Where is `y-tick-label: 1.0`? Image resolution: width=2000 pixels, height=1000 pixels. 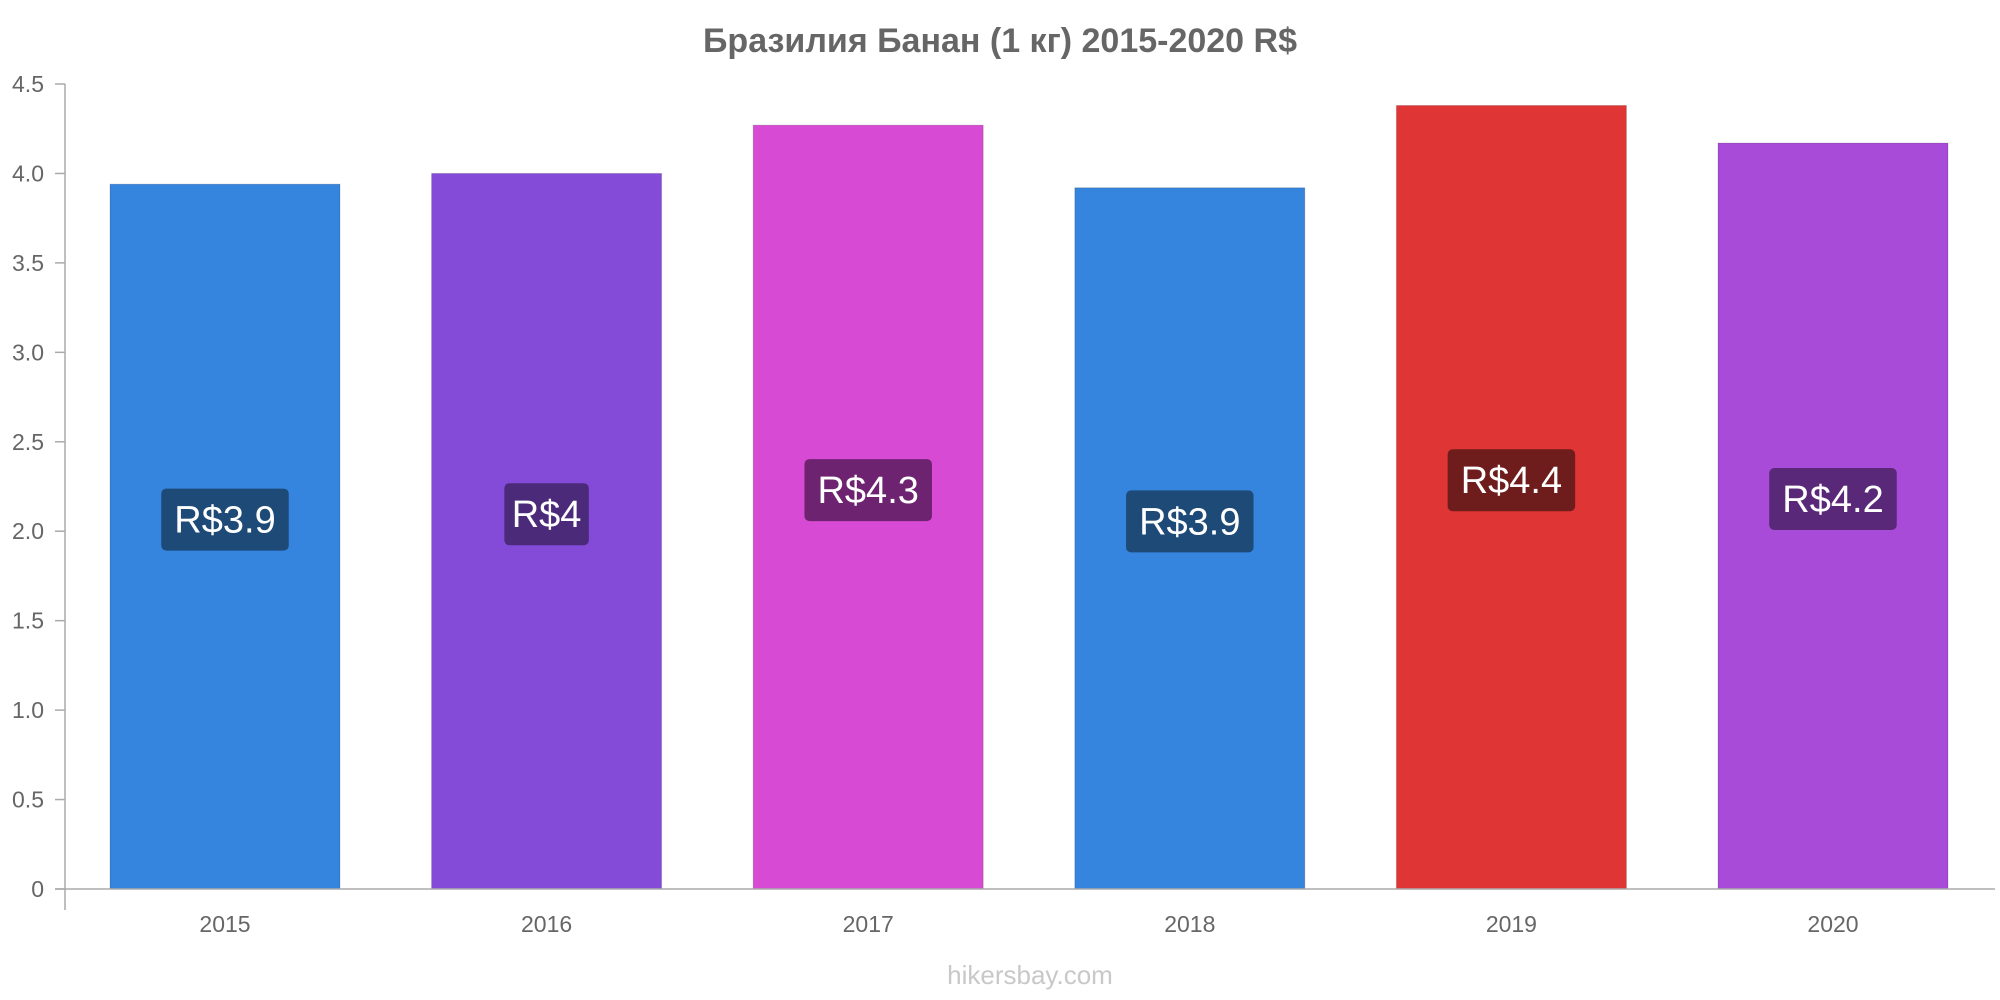 y-tick-label: 1.0 is located at coordinates (28, 710).